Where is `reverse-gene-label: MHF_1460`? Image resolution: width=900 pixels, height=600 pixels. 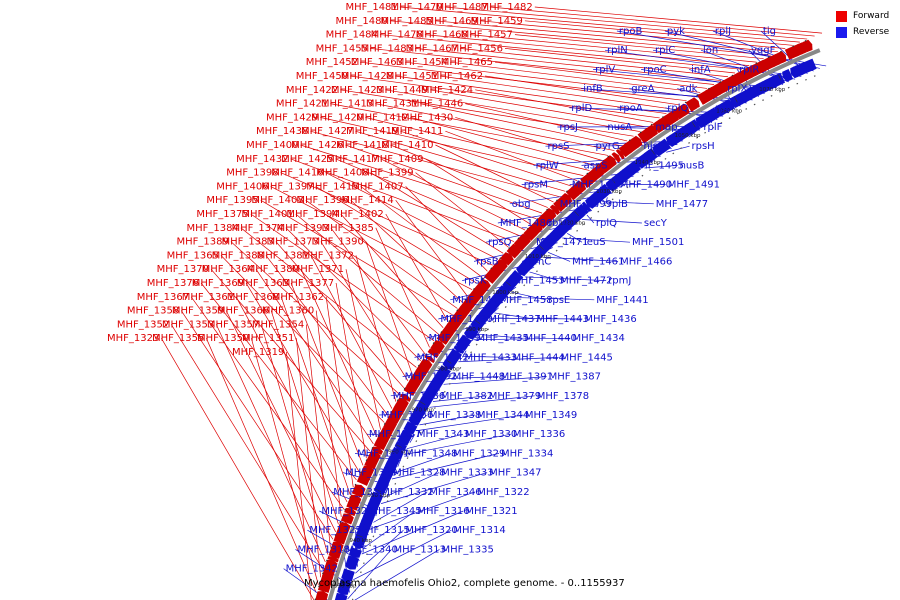 reverse-gene-label: MHF_1460 is located at coordinates (466, 319).